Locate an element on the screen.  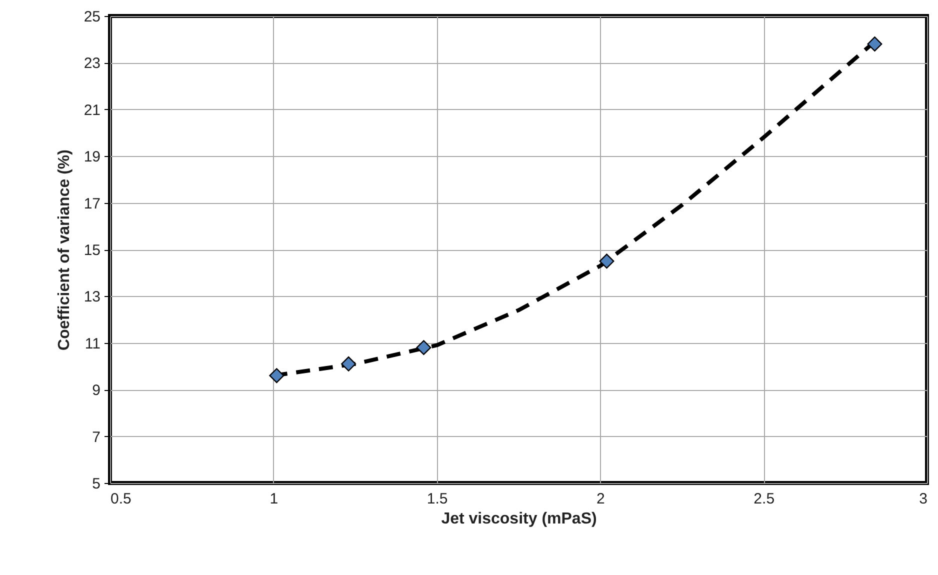
y-tick-label: 17 is located at coordinates (92, 203).